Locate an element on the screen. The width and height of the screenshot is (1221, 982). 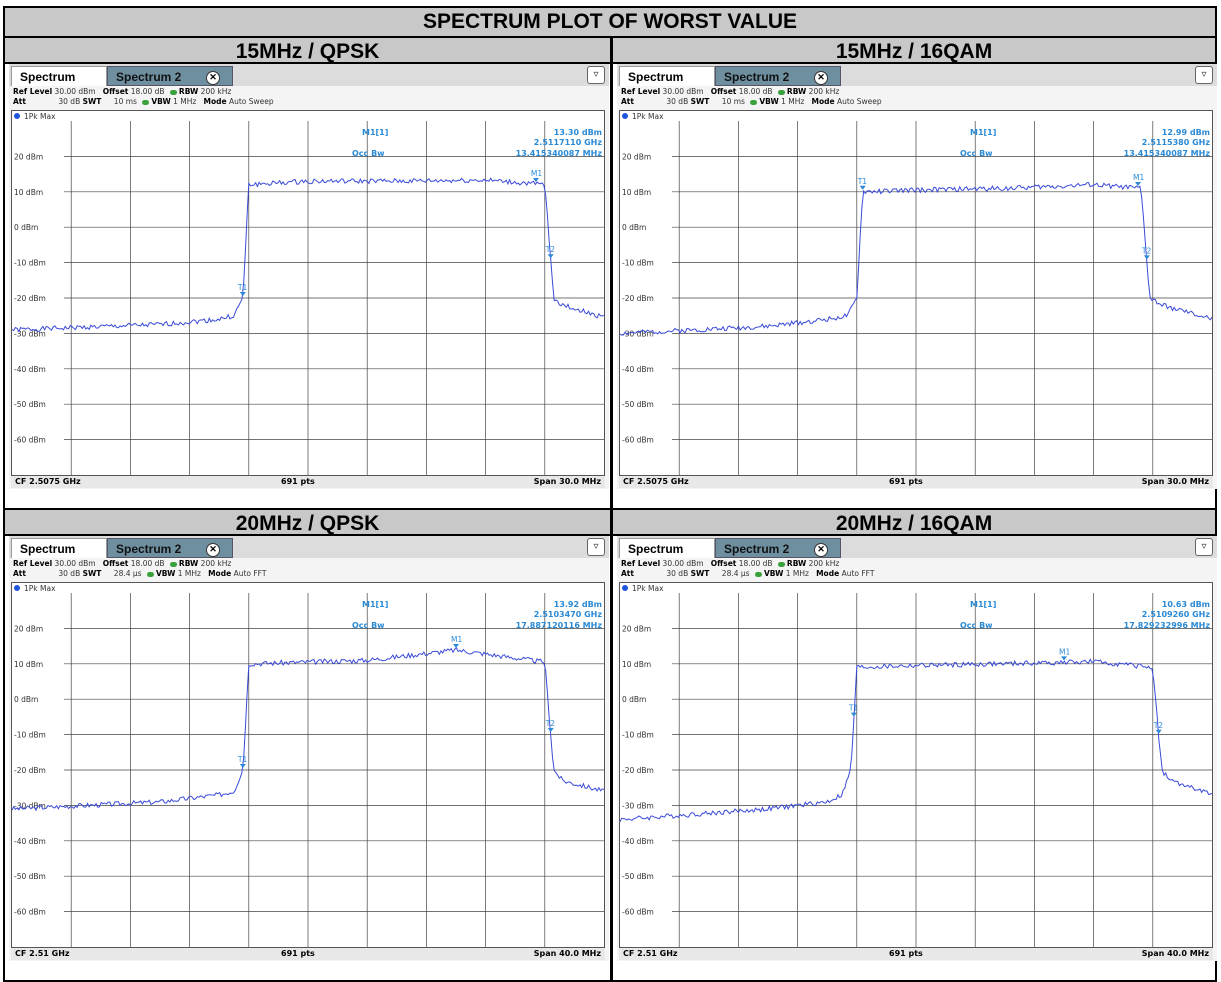
marker-level: 12.99 dBm is located at coordinates (1186, 132).